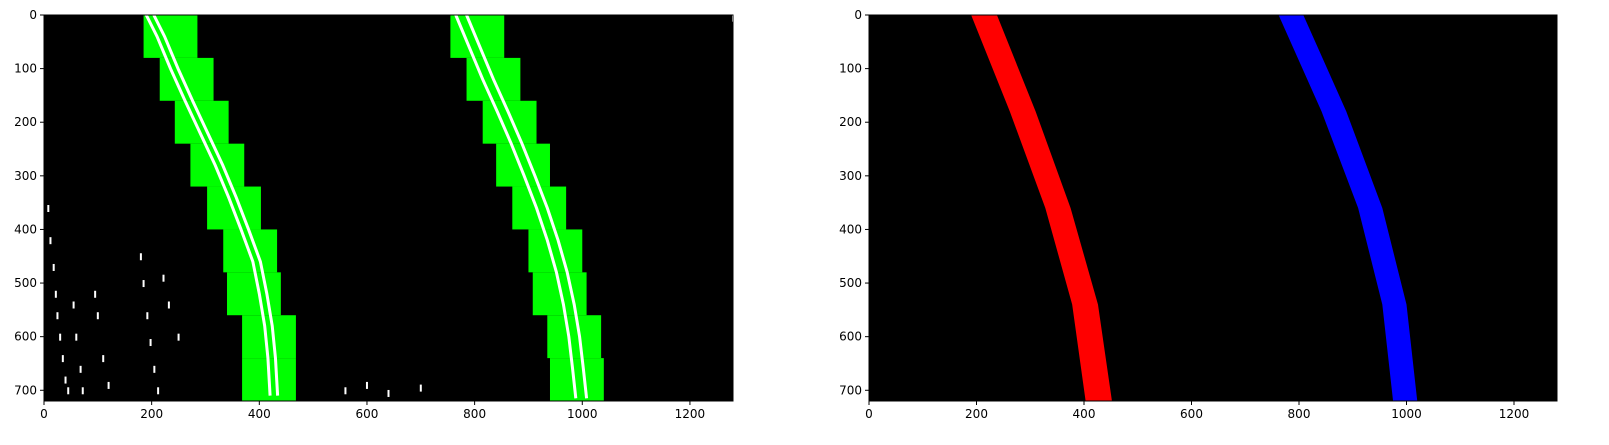  I want to click on left-lane-fit, so click(1041, 208).